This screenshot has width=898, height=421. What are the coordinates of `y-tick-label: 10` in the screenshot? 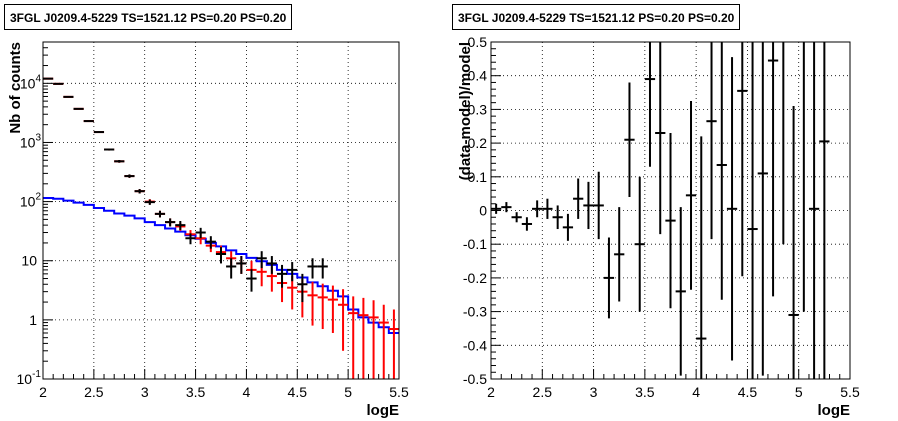 It's located at (29, 261).